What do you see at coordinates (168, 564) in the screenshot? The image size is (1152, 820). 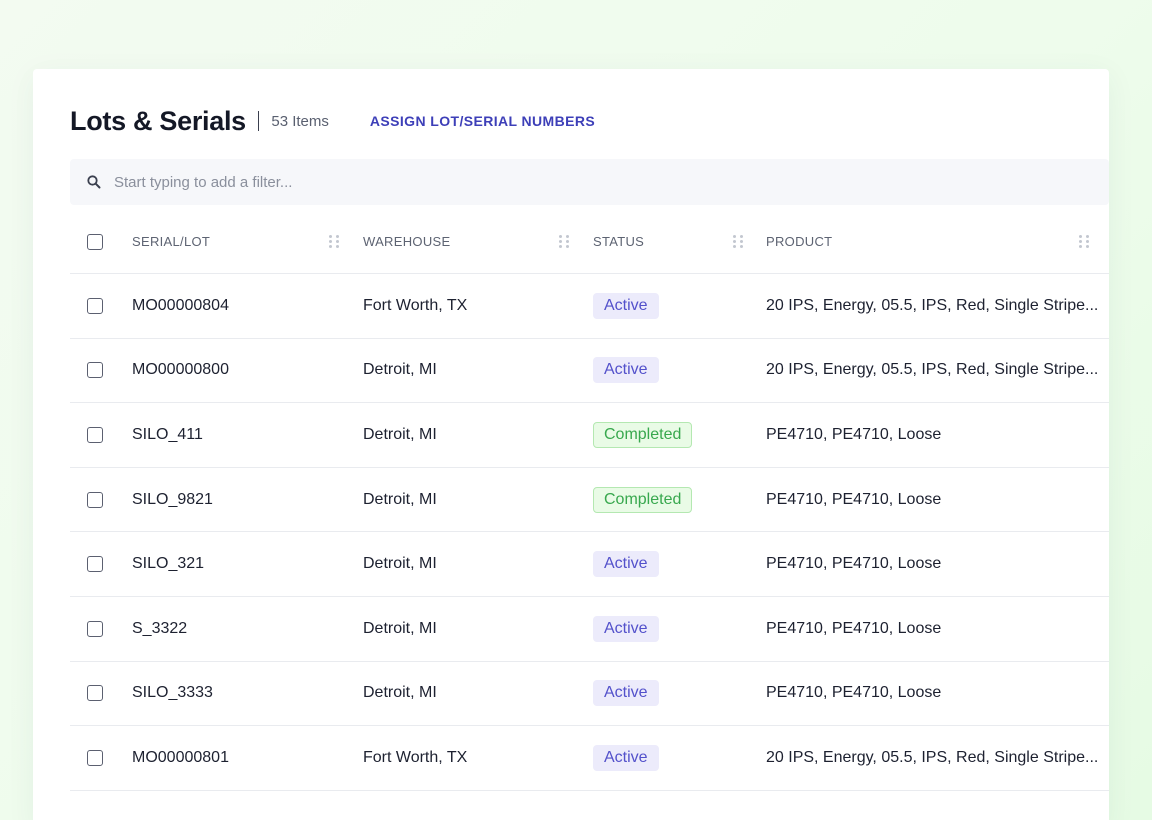 I see `serial-lot: SILO_321` at bounding box center [168, 564].